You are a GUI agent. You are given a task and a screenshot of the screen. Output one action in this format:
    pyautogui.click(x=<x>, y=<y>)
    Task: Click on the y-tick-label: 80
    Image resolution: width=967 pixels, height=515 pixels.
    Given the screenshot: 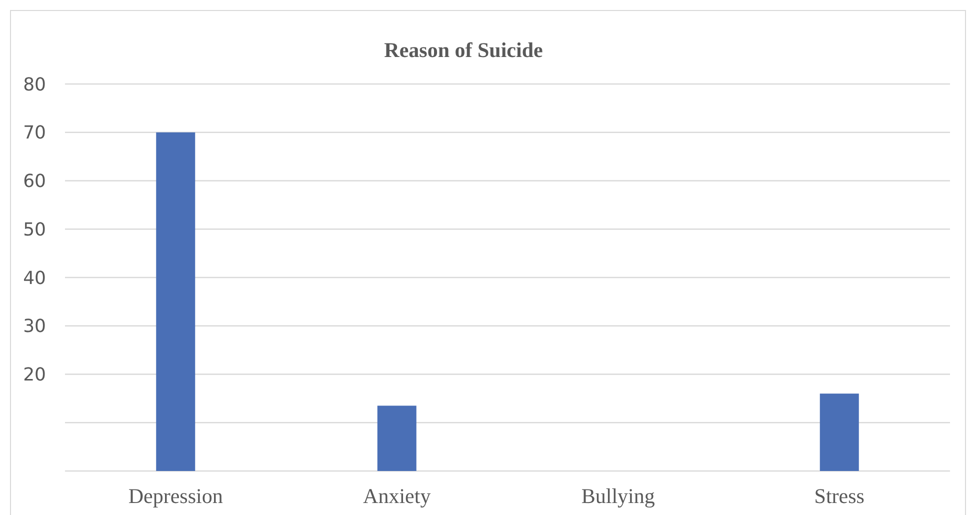 What is the action you would take?
    pyautogui.click(x=34, y=85)
    